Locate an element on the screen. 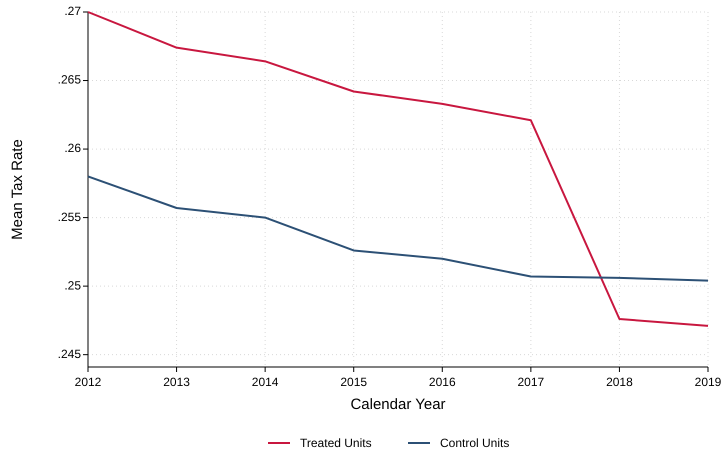 Image resolution: width=723 pixels, height=459 pixels. x-tick-label: 2012 is located at coordinates (88, 382).